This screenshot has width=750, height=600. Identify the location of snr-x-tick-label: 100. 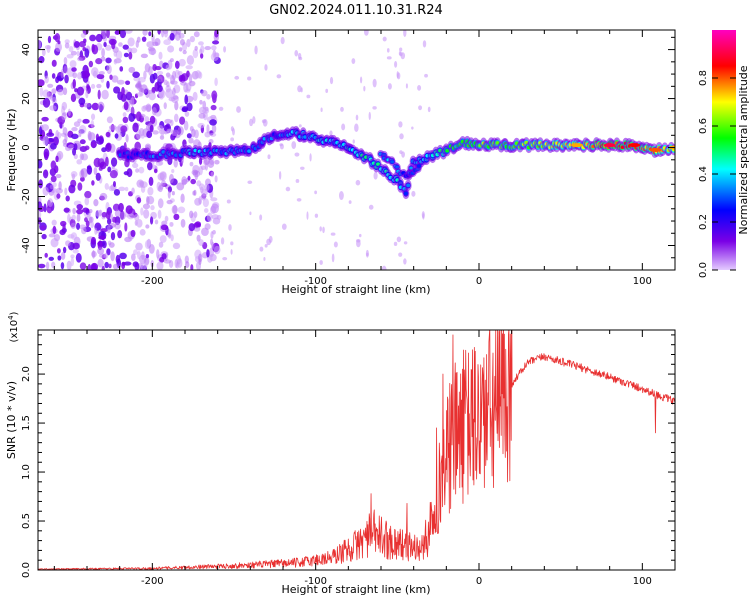
(642, 581).